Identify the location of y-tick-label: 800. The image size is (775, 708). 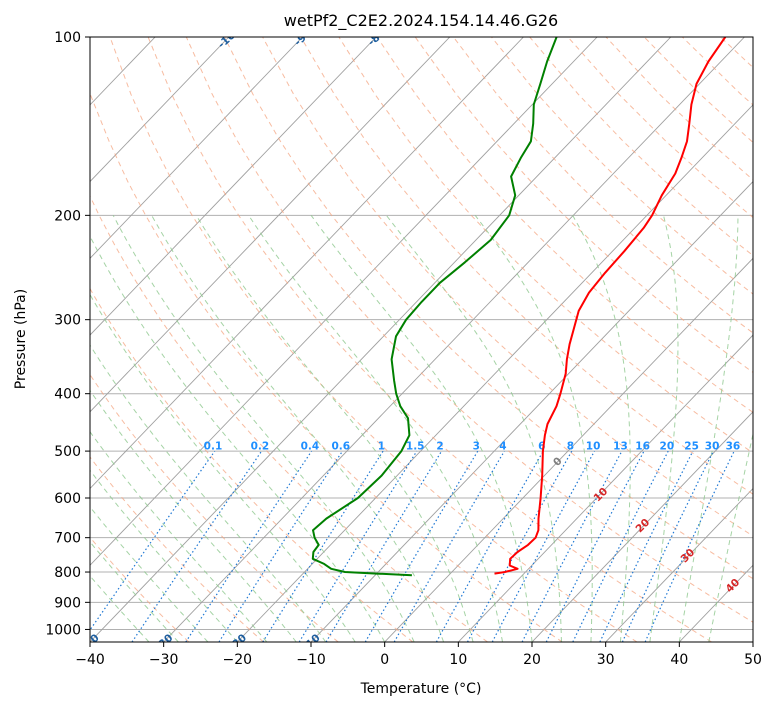
(67, 573).